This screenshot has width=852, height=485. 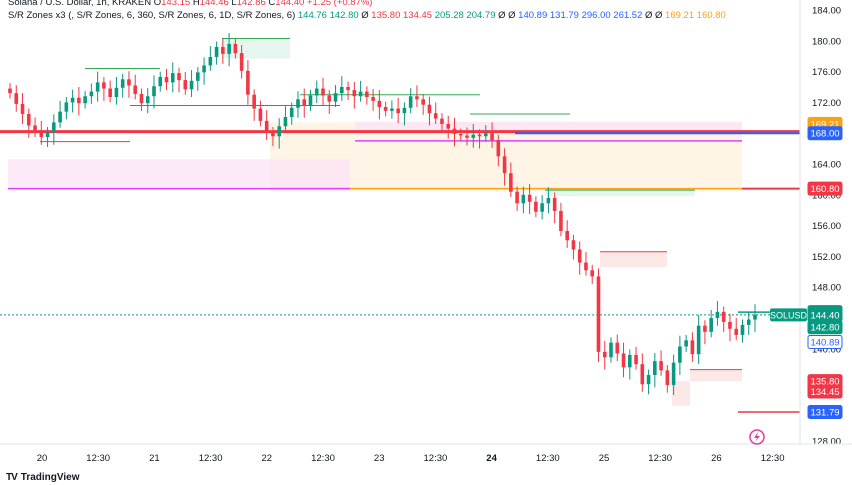 I want to click on indicator-value: 204.79, so click(x=479, y=15).